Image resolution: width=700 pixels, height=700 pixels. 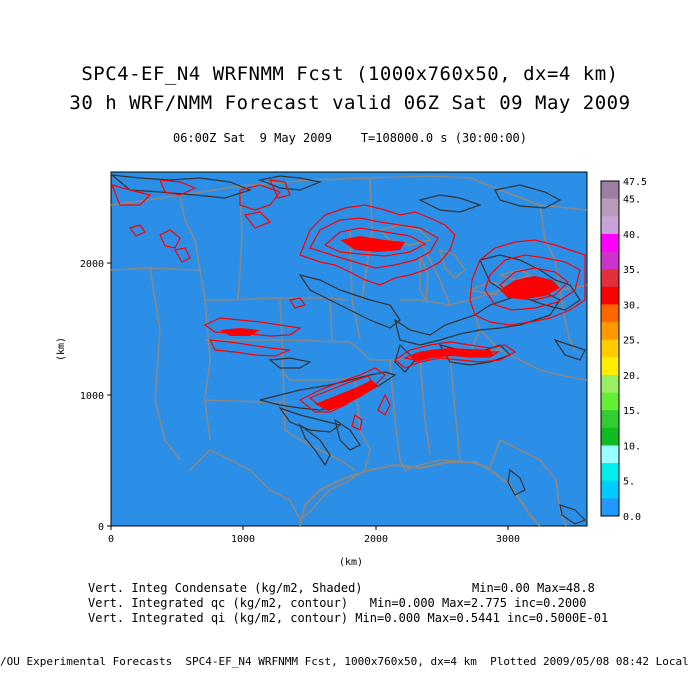 What do you see at coordinates (351, 562) in the screenshot?
I see `x-axis-label: (km)` at bounding box center [351, 562].